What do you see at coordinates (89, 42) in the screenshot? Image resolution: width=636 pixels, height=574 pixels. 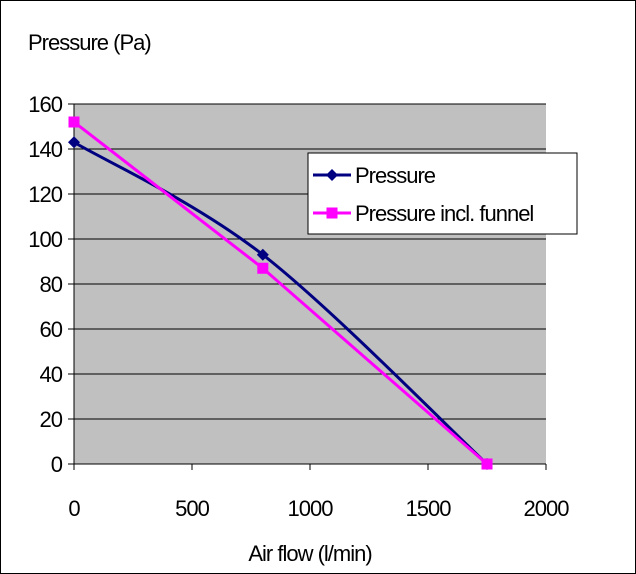 I see `y-axis-label: Pressure (Pa)` at bounding box center [89, 42].